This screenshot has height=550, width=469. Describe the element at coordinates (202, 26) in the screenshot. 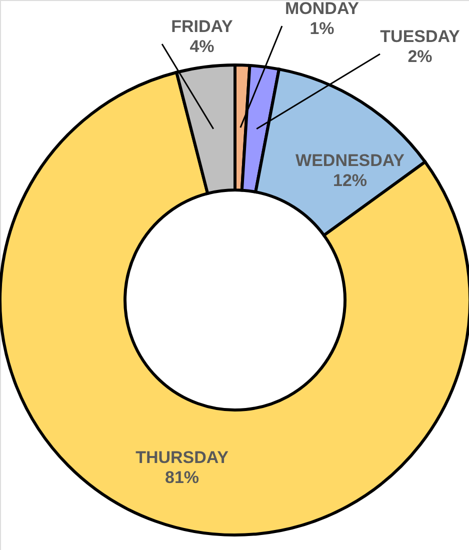

I see `slice-label: FRIDAY` at that location.